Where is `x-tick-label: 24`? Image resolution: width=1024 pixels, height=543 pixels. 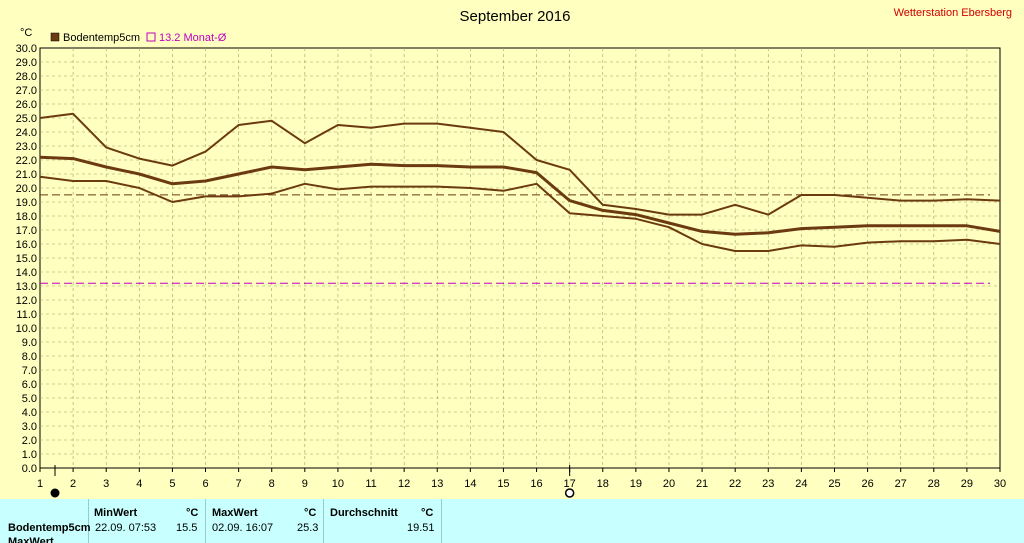
x-tick-label: 24 is located at coordinates (801, 484).